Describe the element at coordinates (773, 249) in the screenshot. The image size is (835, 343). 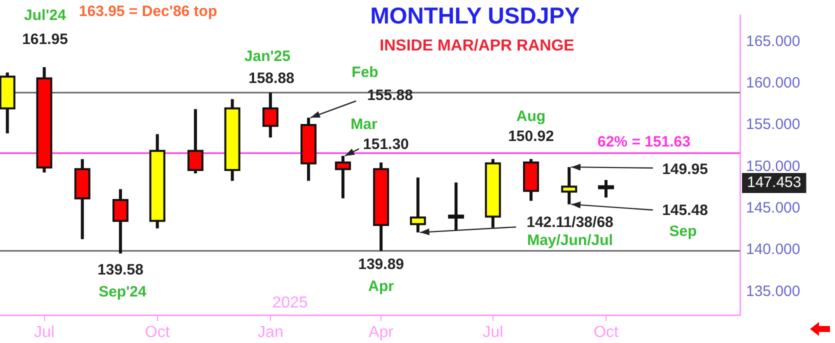
I see `y-tick-label: 140.000` at that location.